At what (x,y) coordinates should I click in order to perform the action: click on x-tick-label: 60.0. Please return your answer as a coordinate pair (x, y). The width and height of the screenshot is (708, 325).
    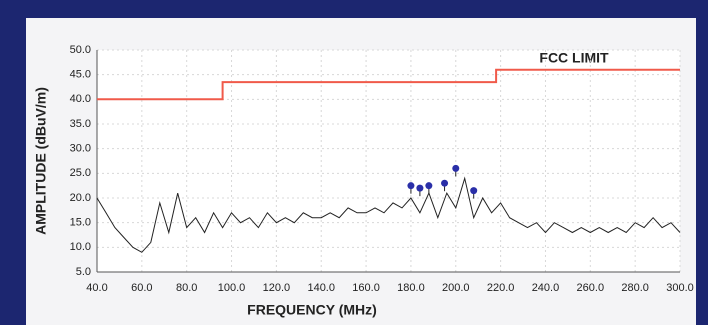
    Looking at the image, I should click on (141, 288).